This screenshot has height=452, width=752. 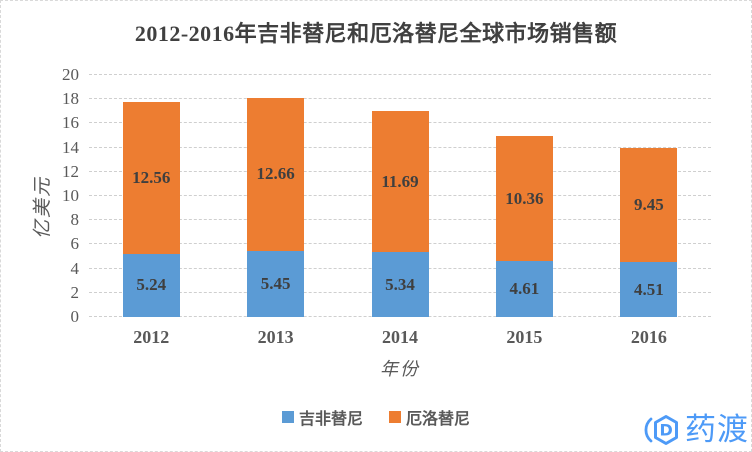 I want to click on yaodu-d-icon: D, so click(x=664, y=430).